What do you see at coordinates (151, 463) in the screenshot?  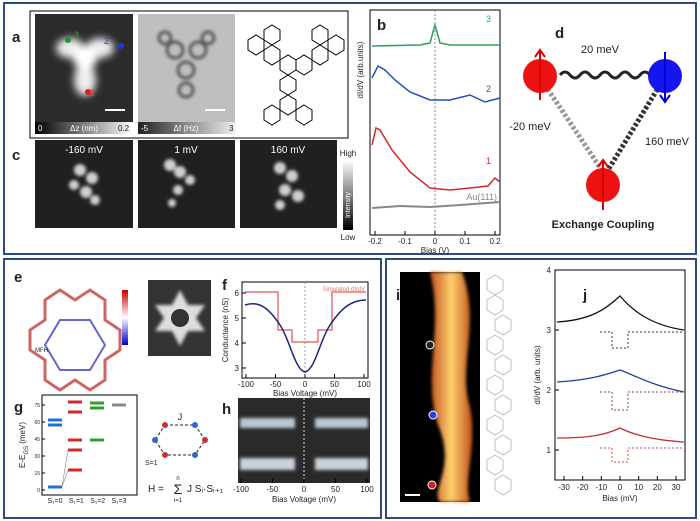 I see `spin-label: S=1` at bounding box center [151, 463].